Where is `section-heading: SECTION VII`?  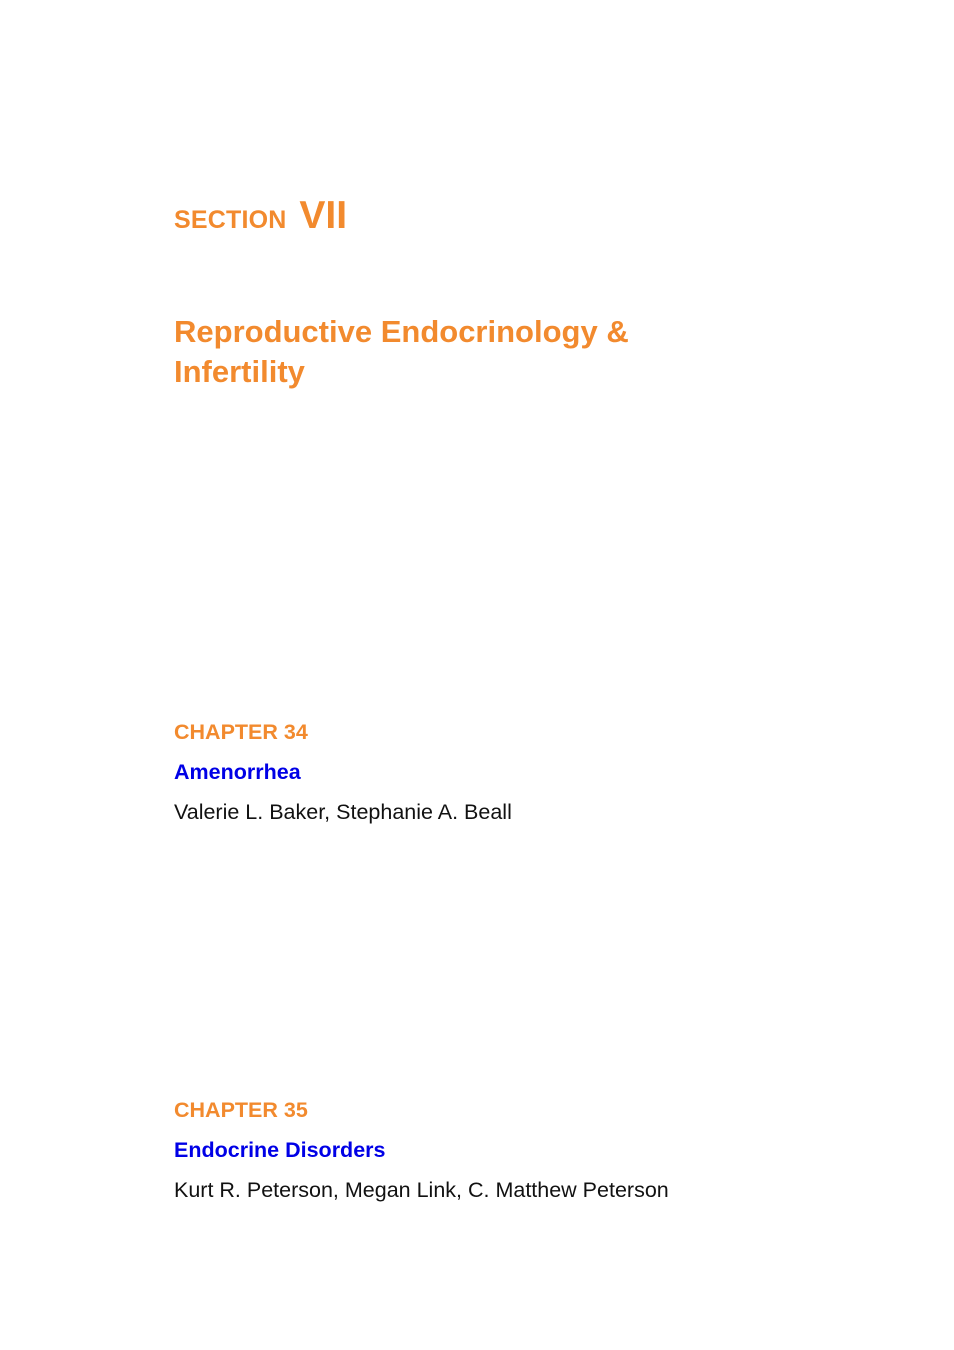
section-heading: SECTION VII is located at coordinates (260, 215).